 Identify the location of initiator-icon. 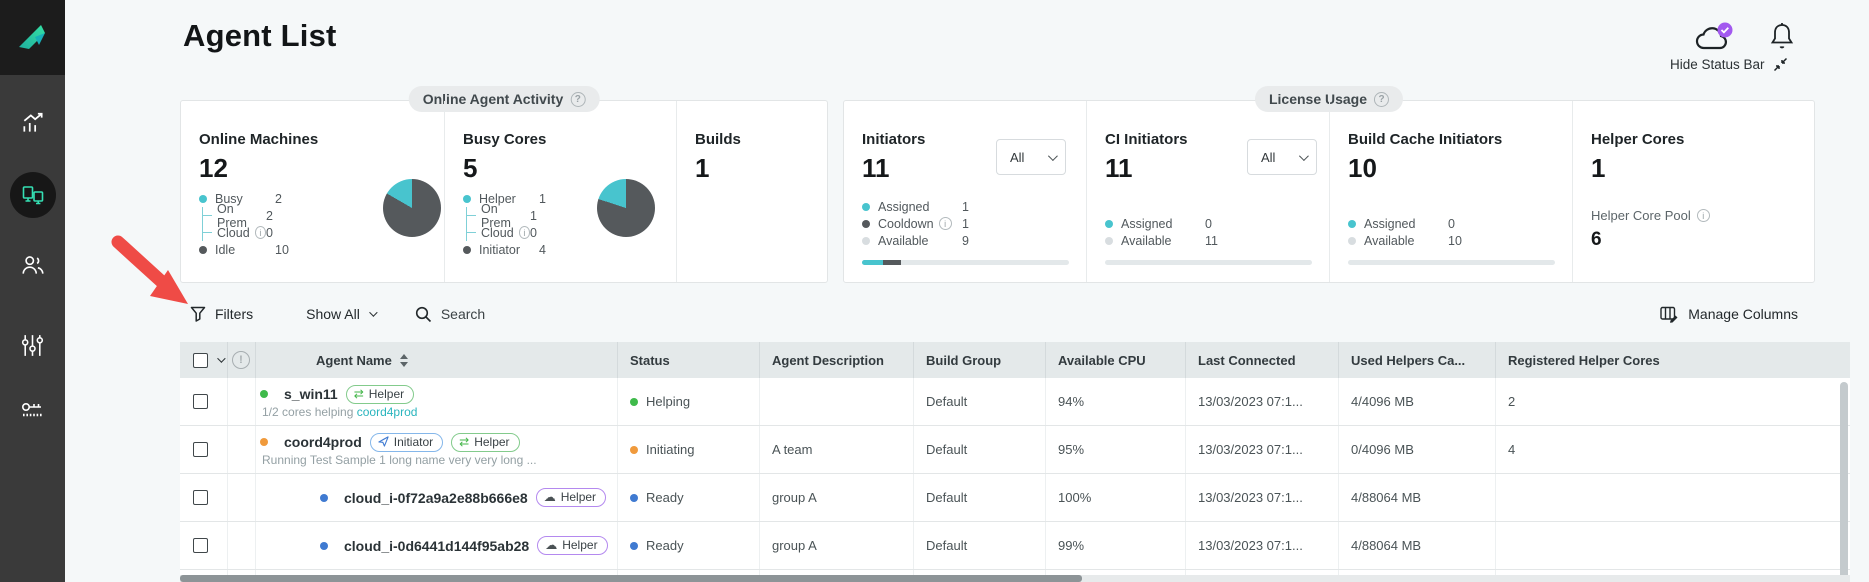
(383, 441).